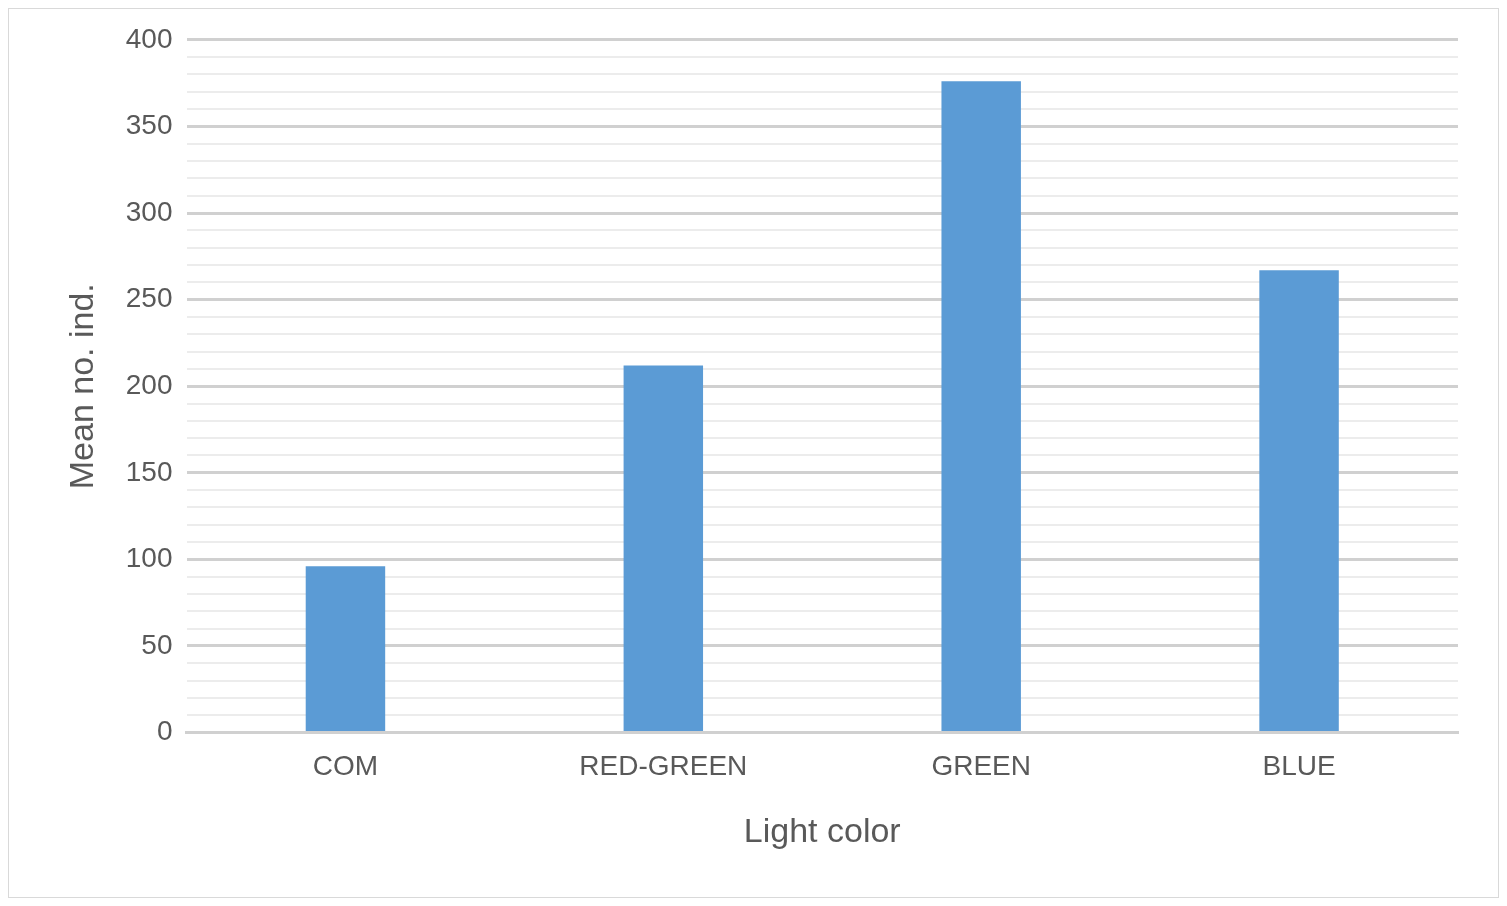 This screenshot has width=1507, height=906. Describe the element at coordinates (164, 731) in the screenshot. I see `y-tick-label: 0` at that location.